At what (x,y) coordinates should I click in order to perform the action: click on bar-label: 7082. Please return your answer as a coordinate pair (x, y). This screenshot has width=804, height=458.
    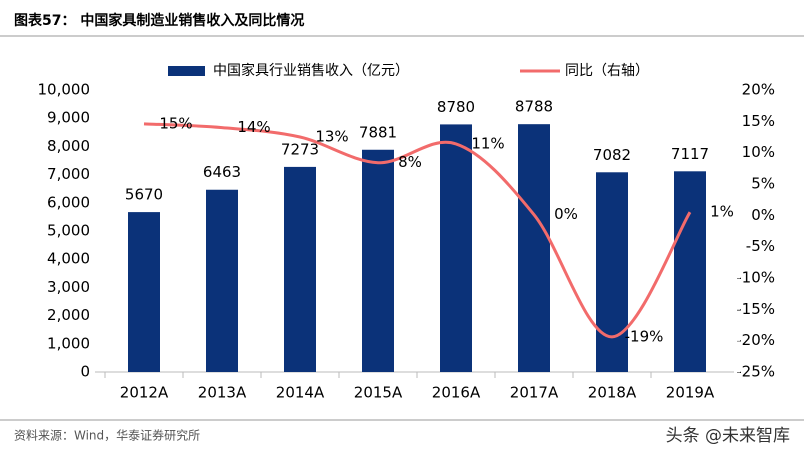
    Looking at the image, I should click on (612, 155).